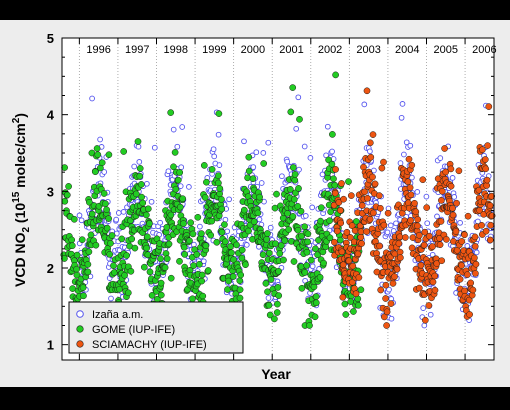 This screenshot has width=510, height=410. What do you see at coordinates (330, 50) in the screenshot?
I see `year-label: 2002` at bounding box center [330, 50].